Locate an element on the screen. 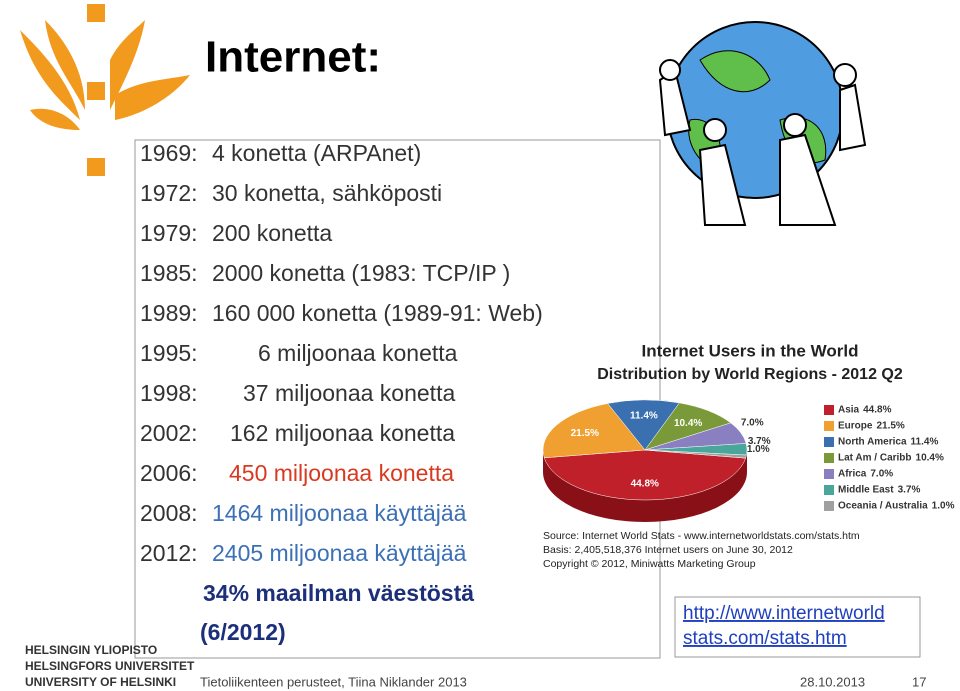  slice-label: 3.7% is located at coordinates (759, 441).